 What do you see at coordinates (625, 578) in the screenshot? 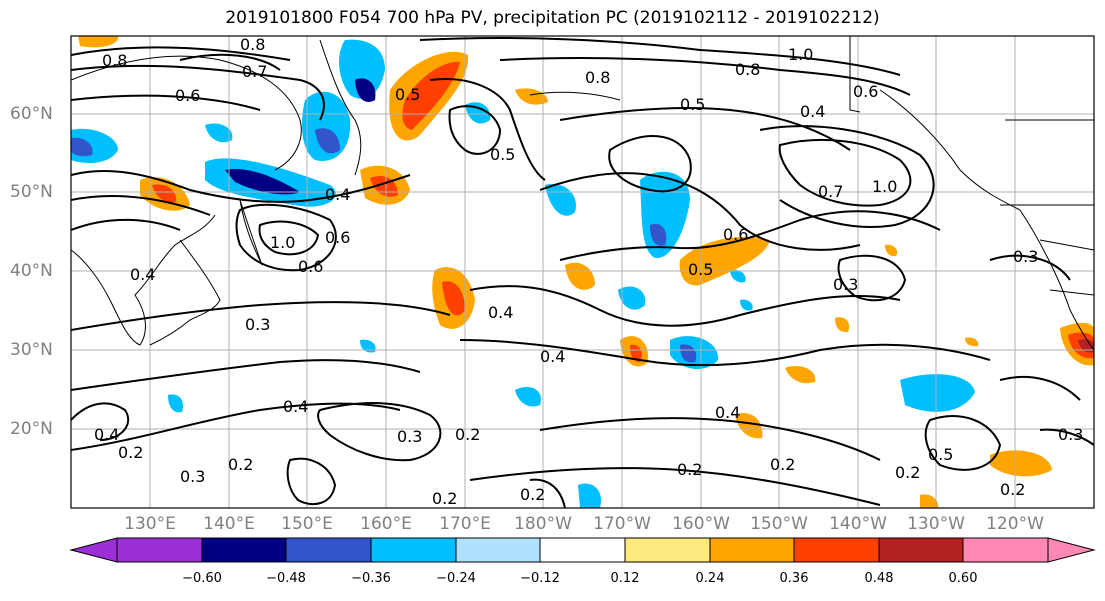
I see `colorbar-tick: 0.12` at bounding box center [625, 578].